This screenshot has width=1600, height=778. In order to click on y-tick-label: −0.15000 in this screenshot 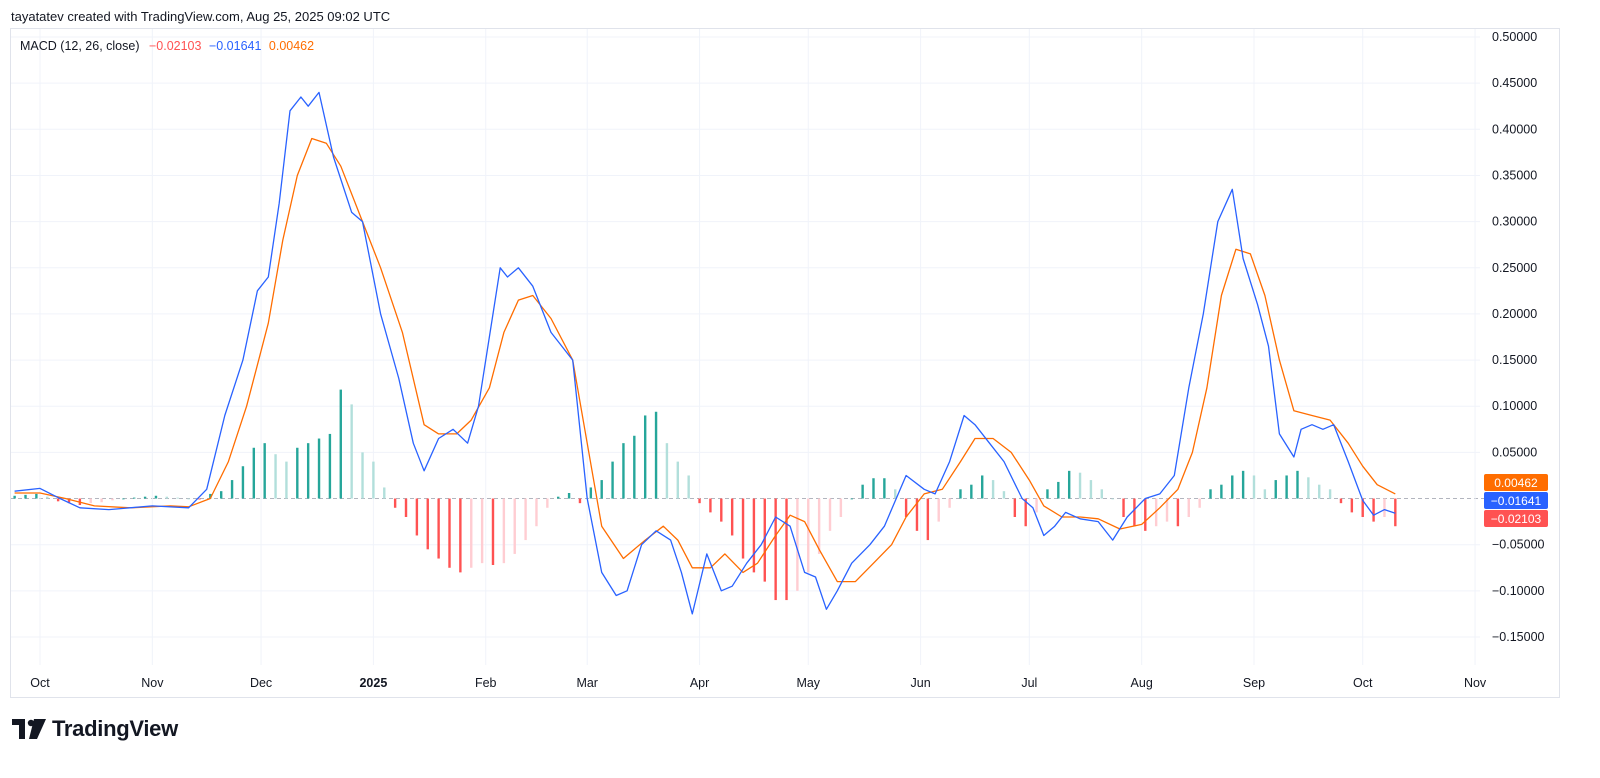, I will do `click(1518, 637)`.